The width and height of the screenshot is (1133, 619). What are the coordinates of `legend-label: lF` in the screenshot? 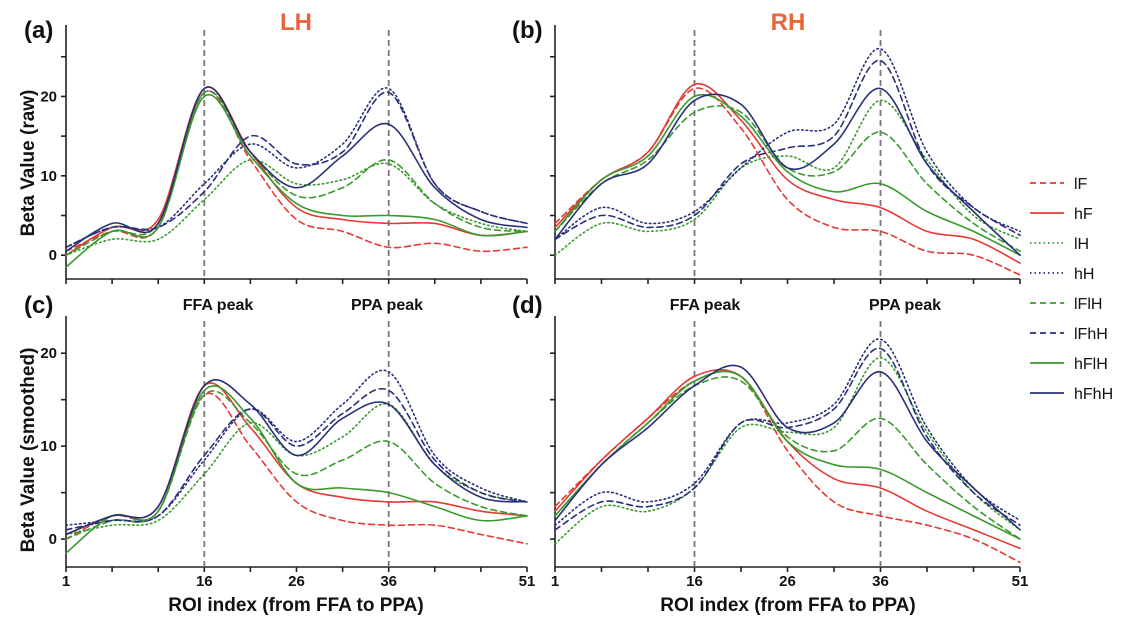 It's located at (1081, 184).